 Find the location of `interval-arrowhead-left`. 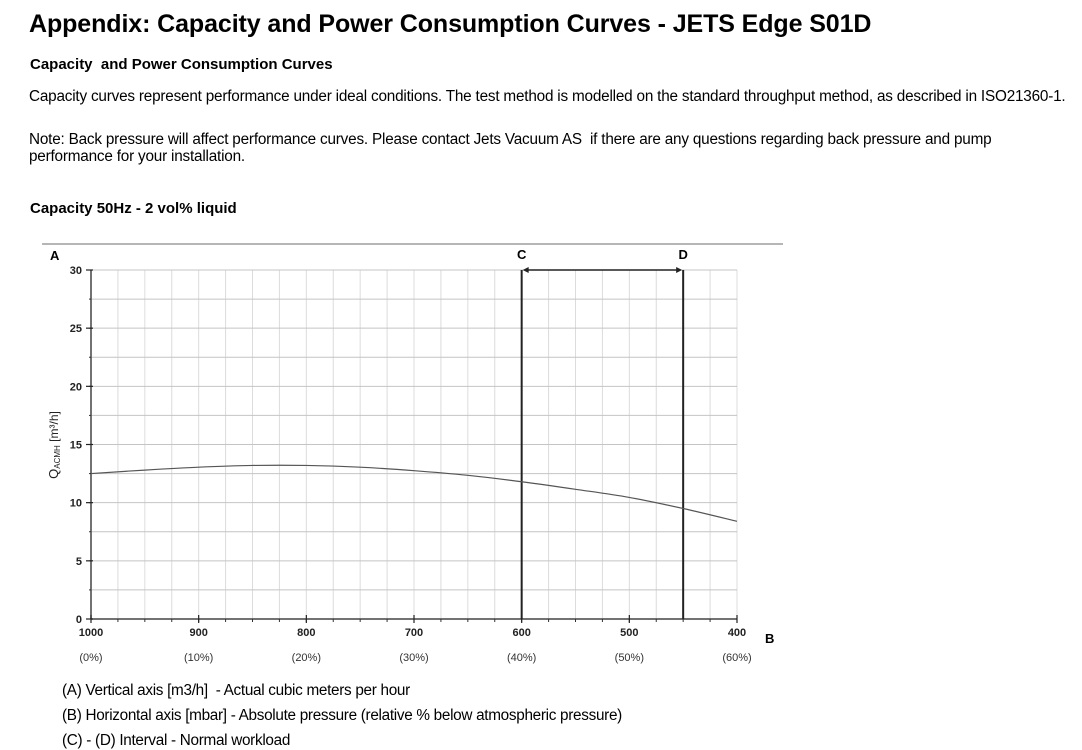

interval-arrowhead-left is located at coordinates (525, 270).